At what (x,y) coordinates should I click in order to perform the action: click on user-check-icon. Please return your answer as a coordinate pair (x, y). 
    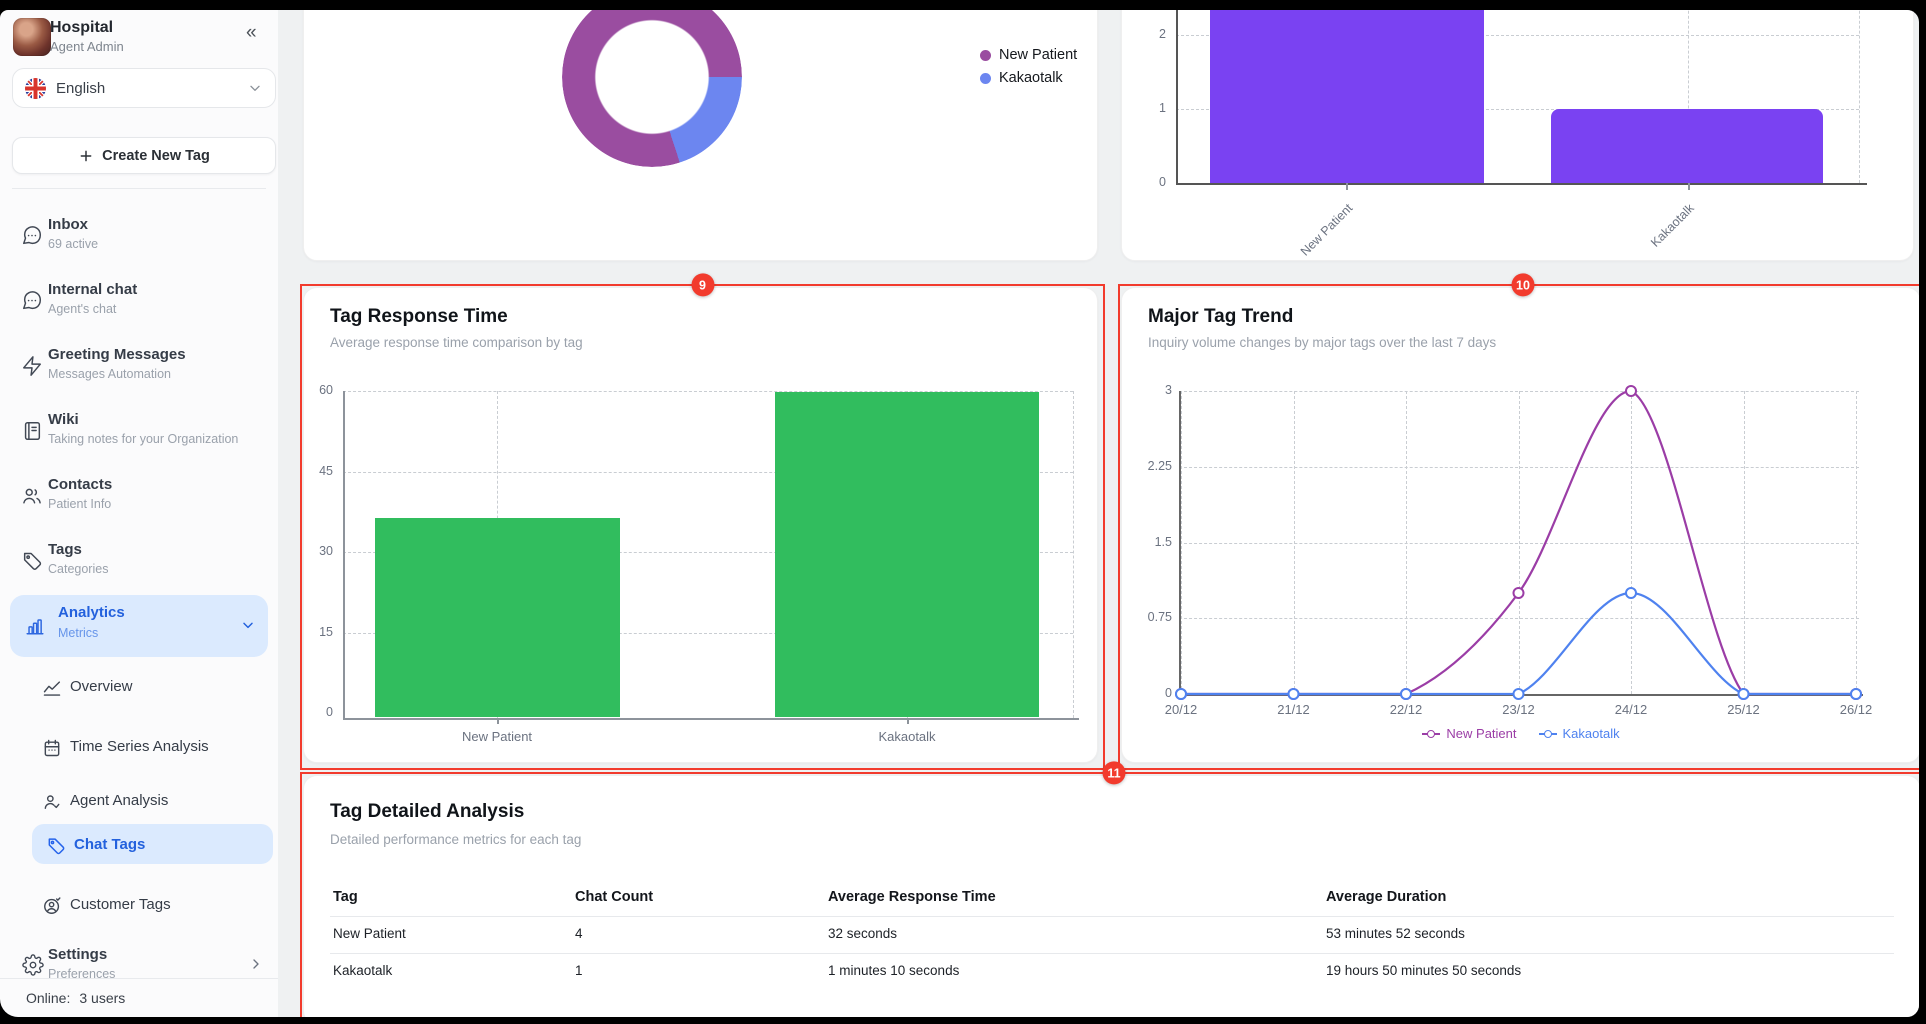
    Looking at the image, I should click on (52, 802).